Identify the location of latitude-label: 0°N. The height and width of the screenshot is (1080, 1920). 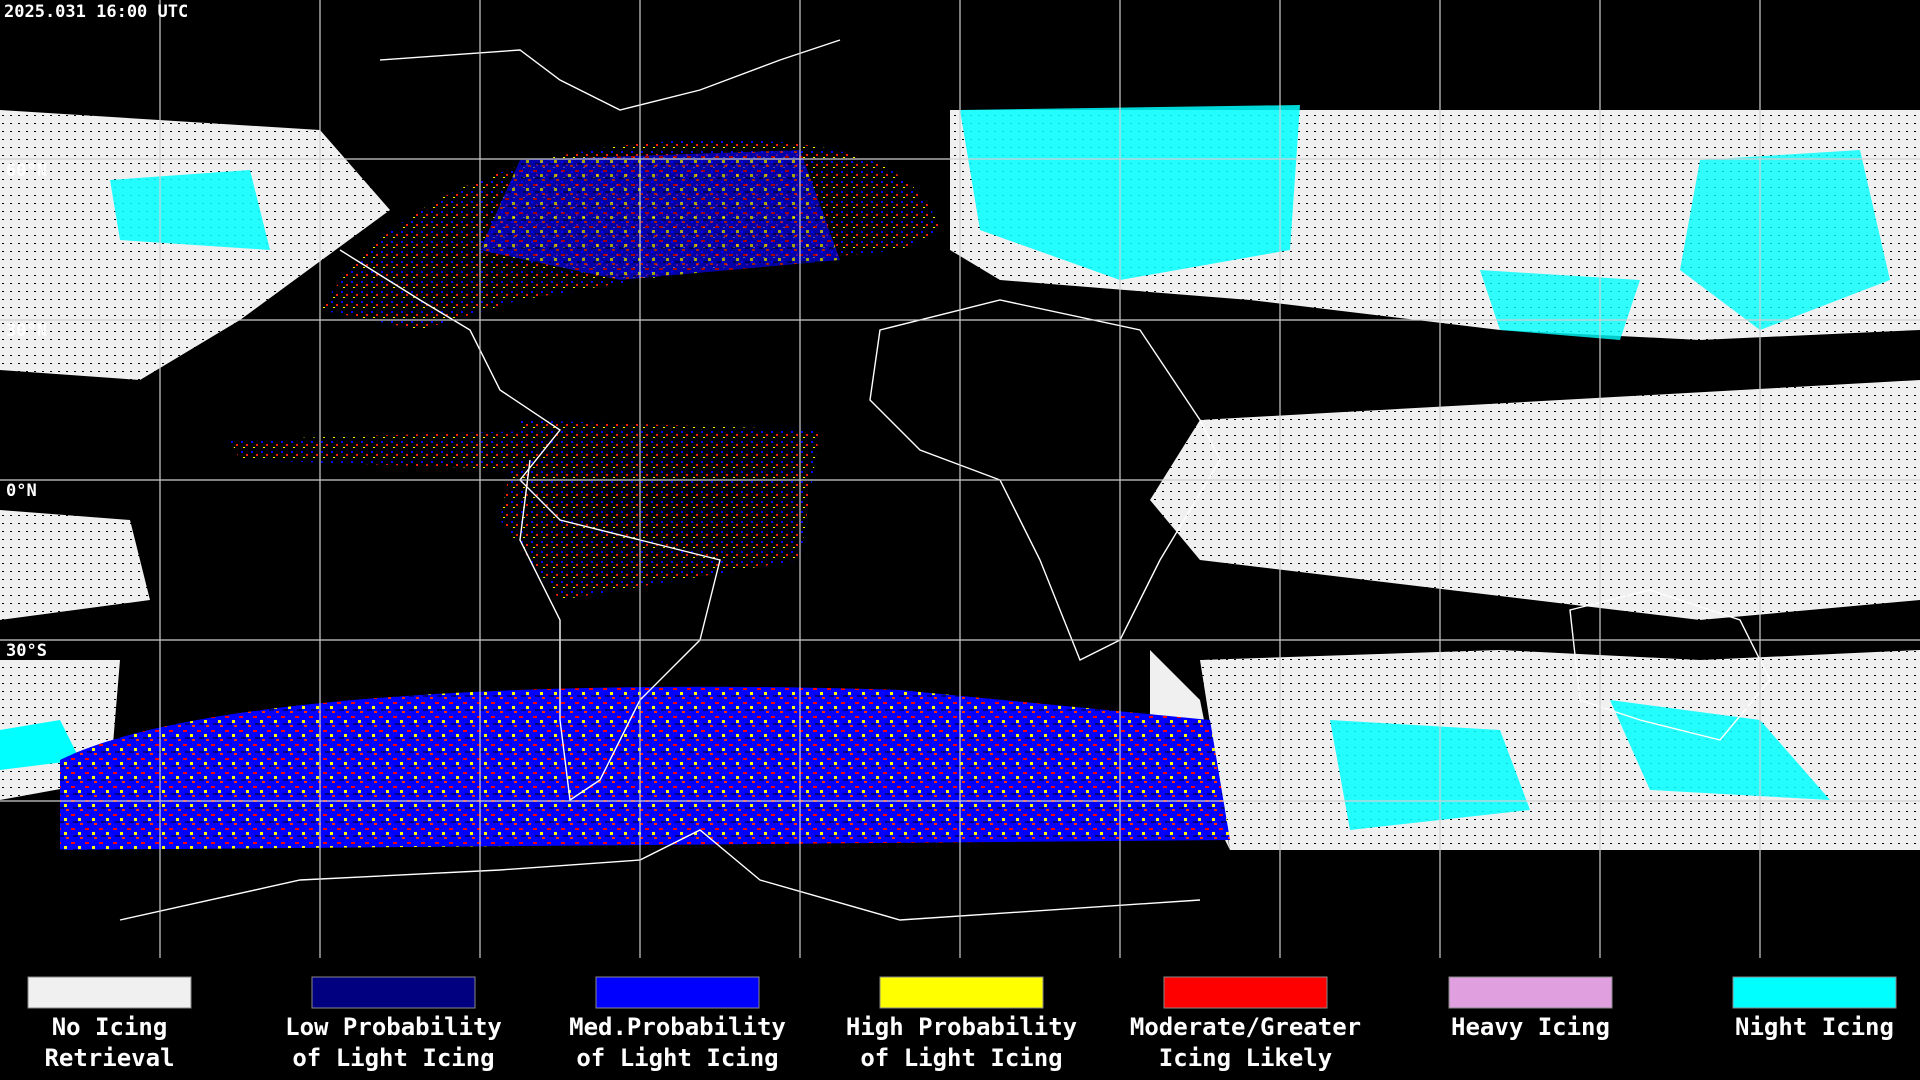
(21, 491).